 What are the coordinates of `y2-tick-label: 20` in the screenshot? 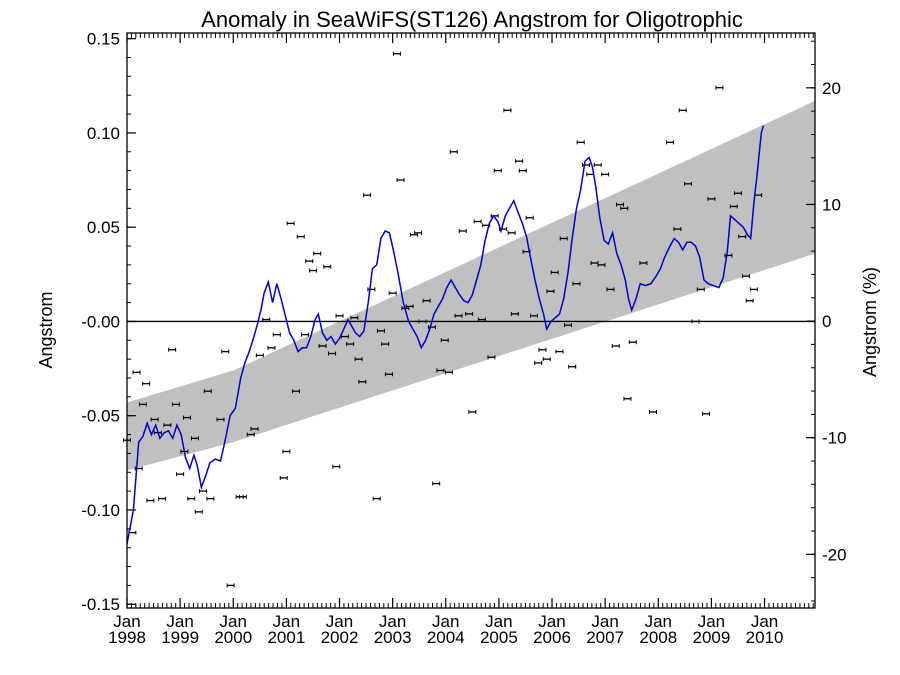 It's located at (831, 88).